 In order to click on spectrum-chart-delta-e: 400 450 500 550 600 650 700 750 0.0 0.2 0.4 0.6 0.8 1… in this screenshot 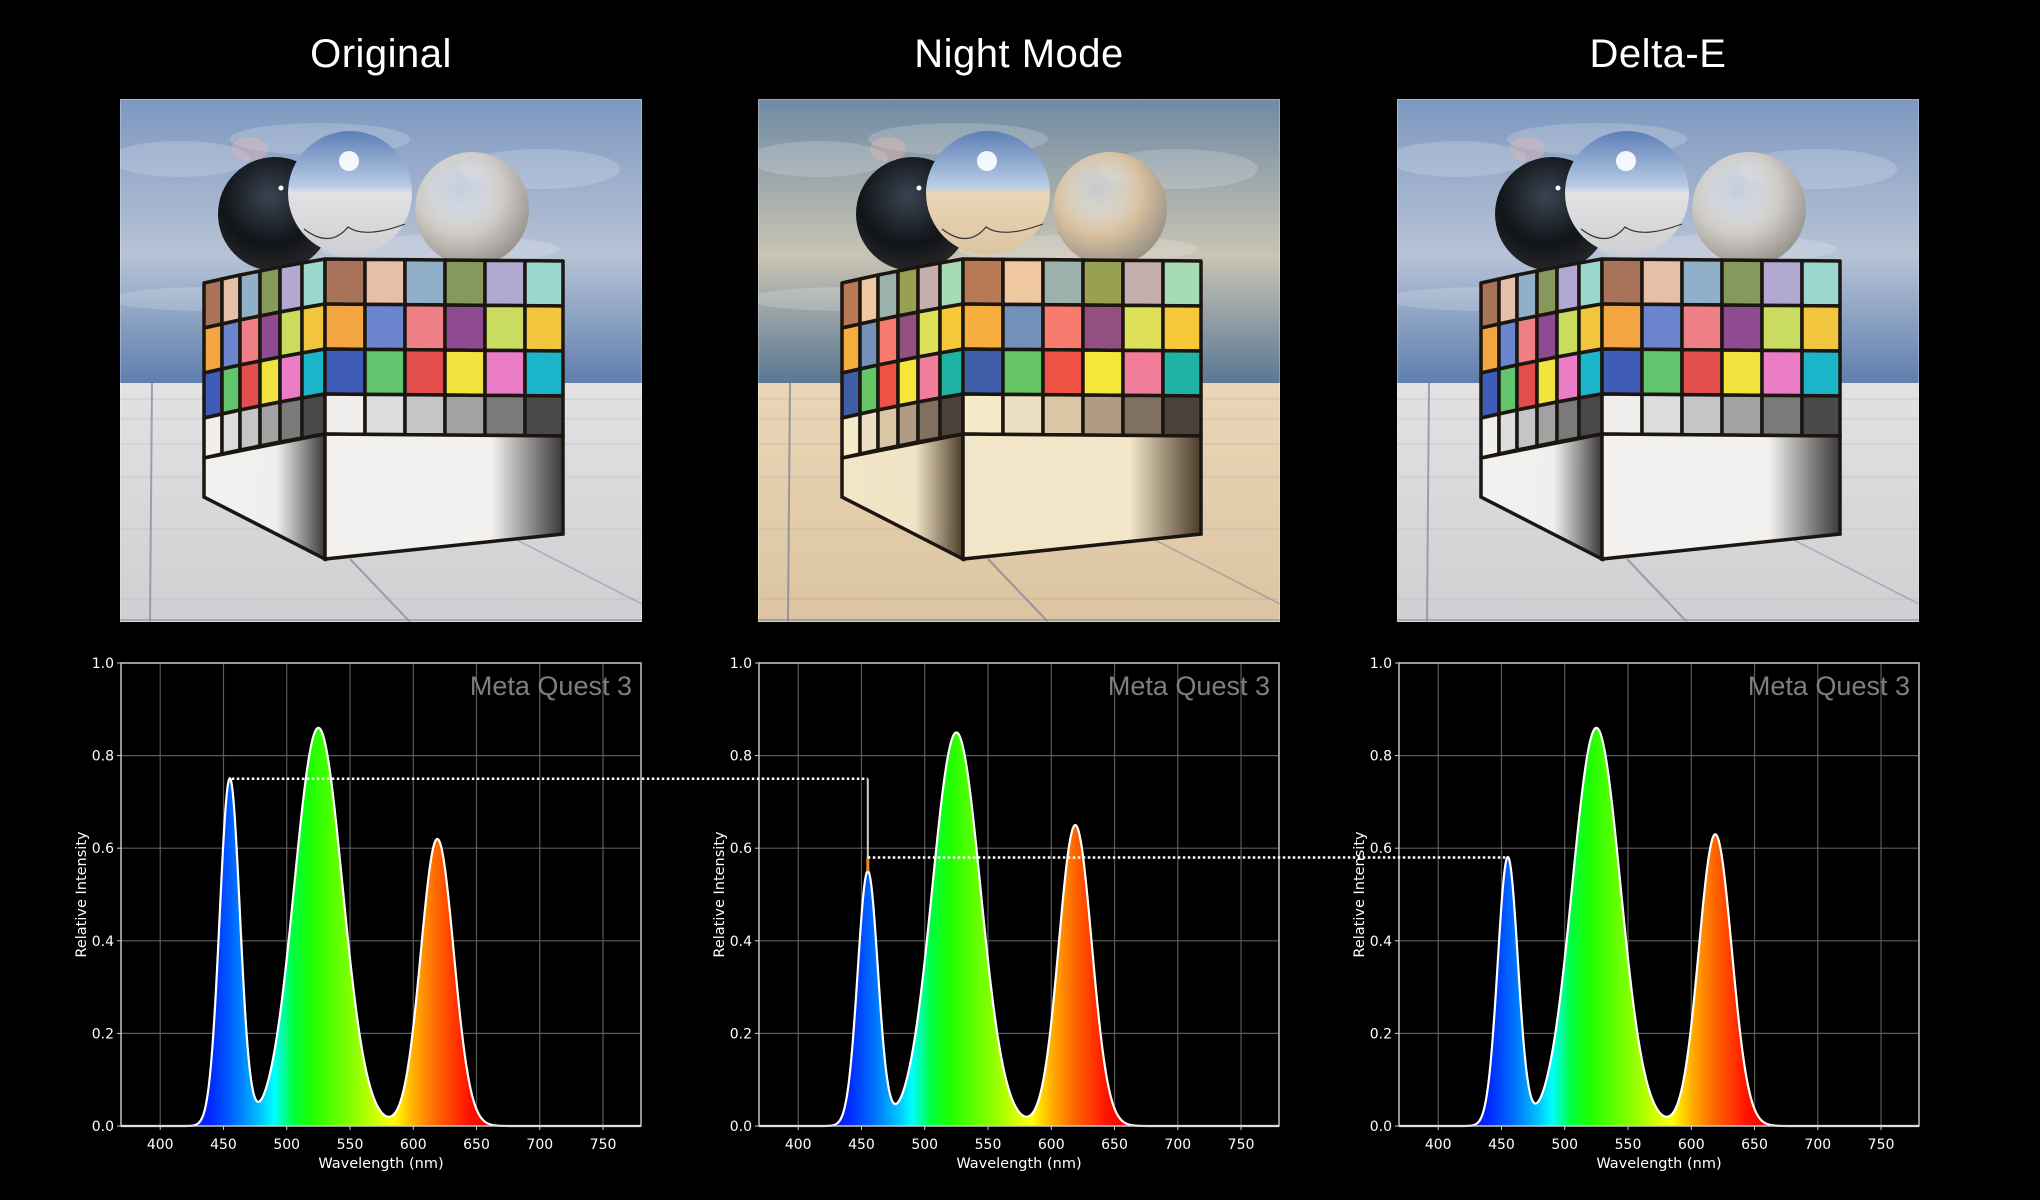, I will do `click(1675, 910)`.